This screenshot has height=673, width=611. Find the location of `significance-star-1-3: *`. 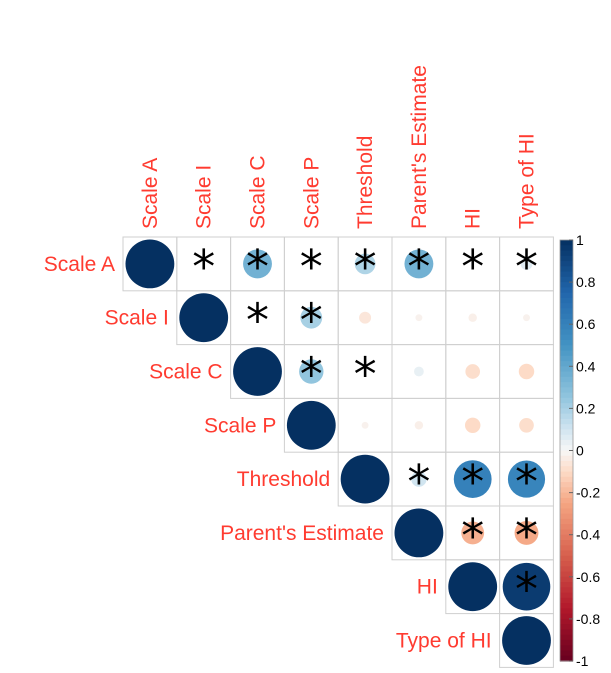

significance-star-1-3: * is located at coordinates (311, 321).